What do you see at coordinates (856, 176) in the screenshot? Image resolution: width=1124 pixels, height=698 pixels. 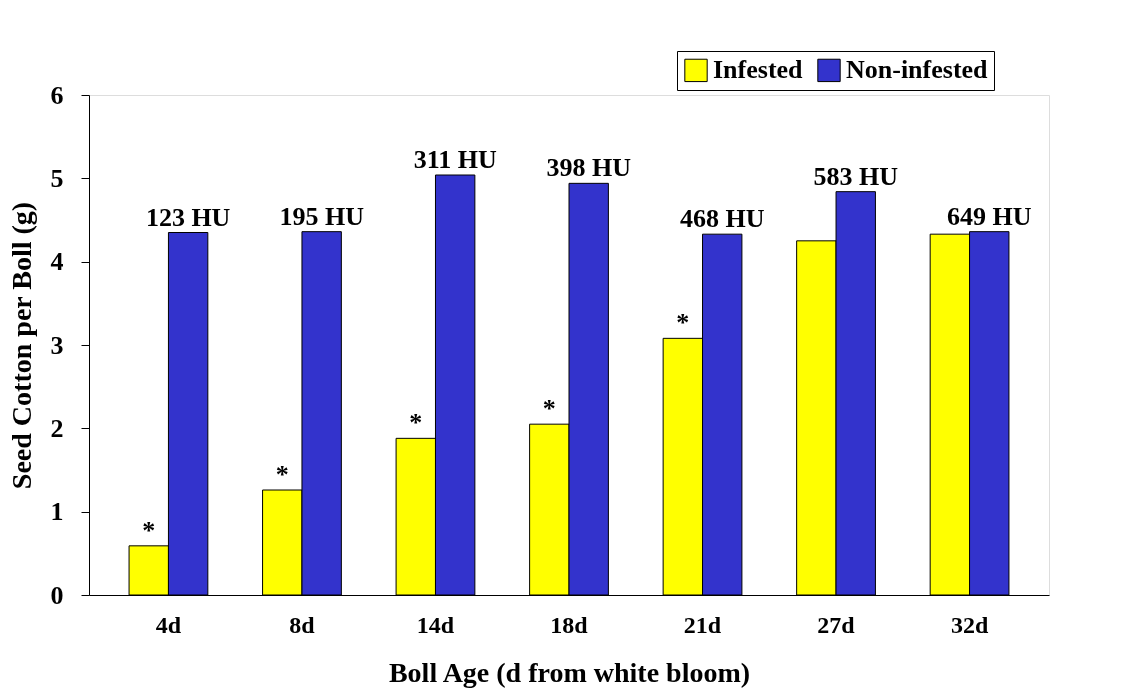 I see `annotation: 583 HU` at bounding box center [856, 176].